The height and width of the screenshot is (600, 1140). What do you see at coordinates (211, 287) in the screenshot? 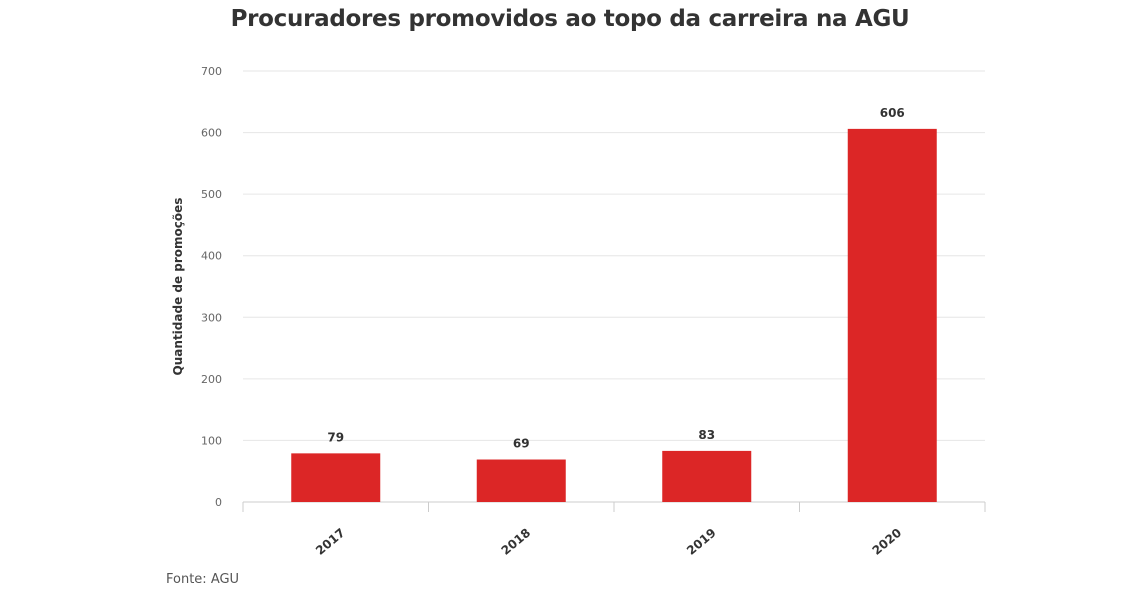
I see `y-ticks-group: 0 100 200 300 400 500 600 700` at bounding box center [211, 287].